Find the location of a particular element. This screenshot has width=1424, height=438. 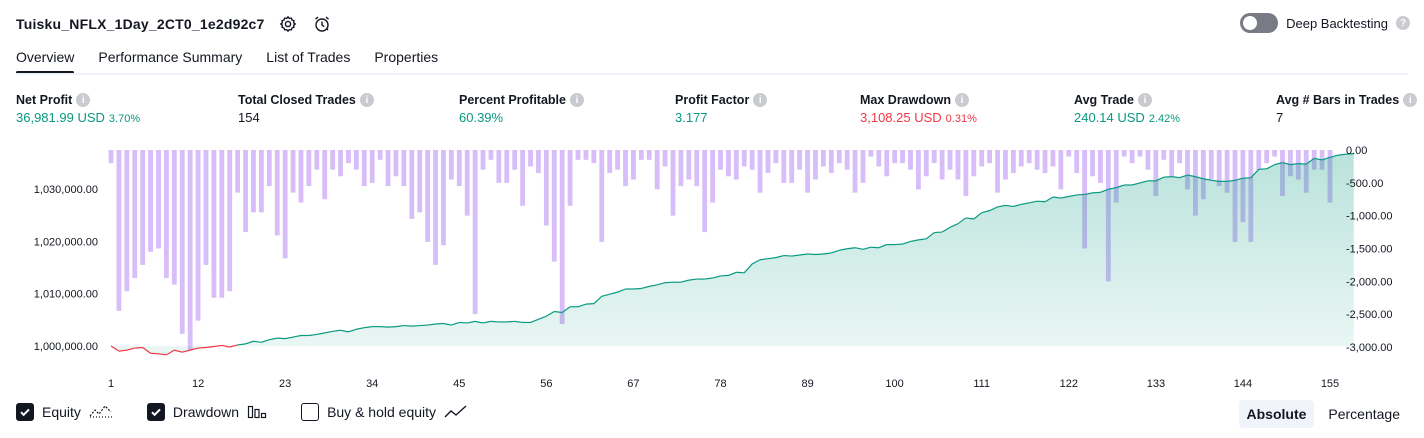

metric-net-profit: Net Profit i 36,981.99 USD 3.70% is located at coordinates (78, 109).